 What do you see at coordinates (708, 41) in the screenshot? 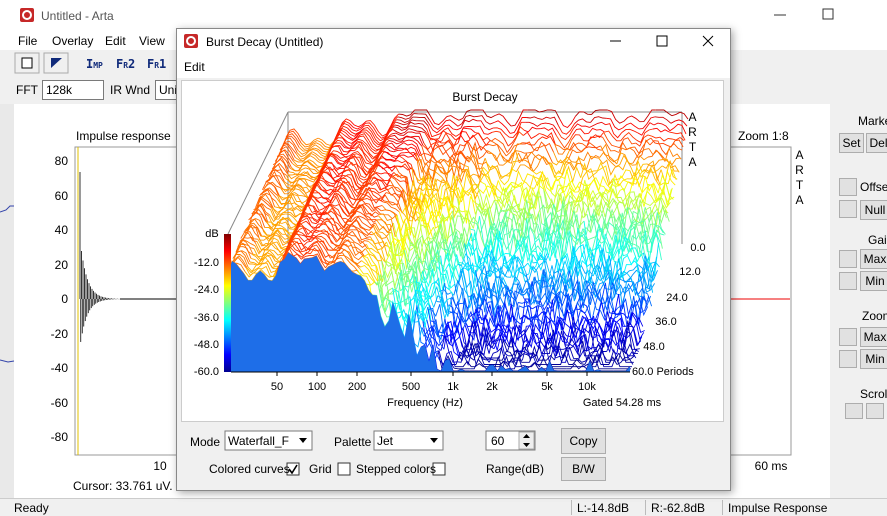
I see `close-icon` at bounding box center [708, 41].